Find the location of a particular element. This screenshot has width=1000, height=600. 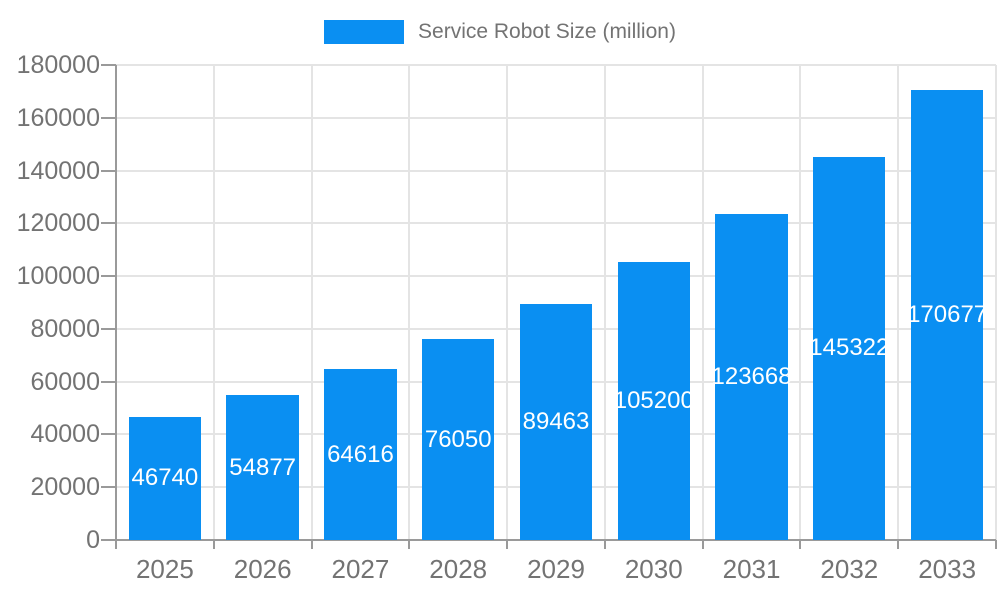

bar-2029 is located at coordinates (556, 421).